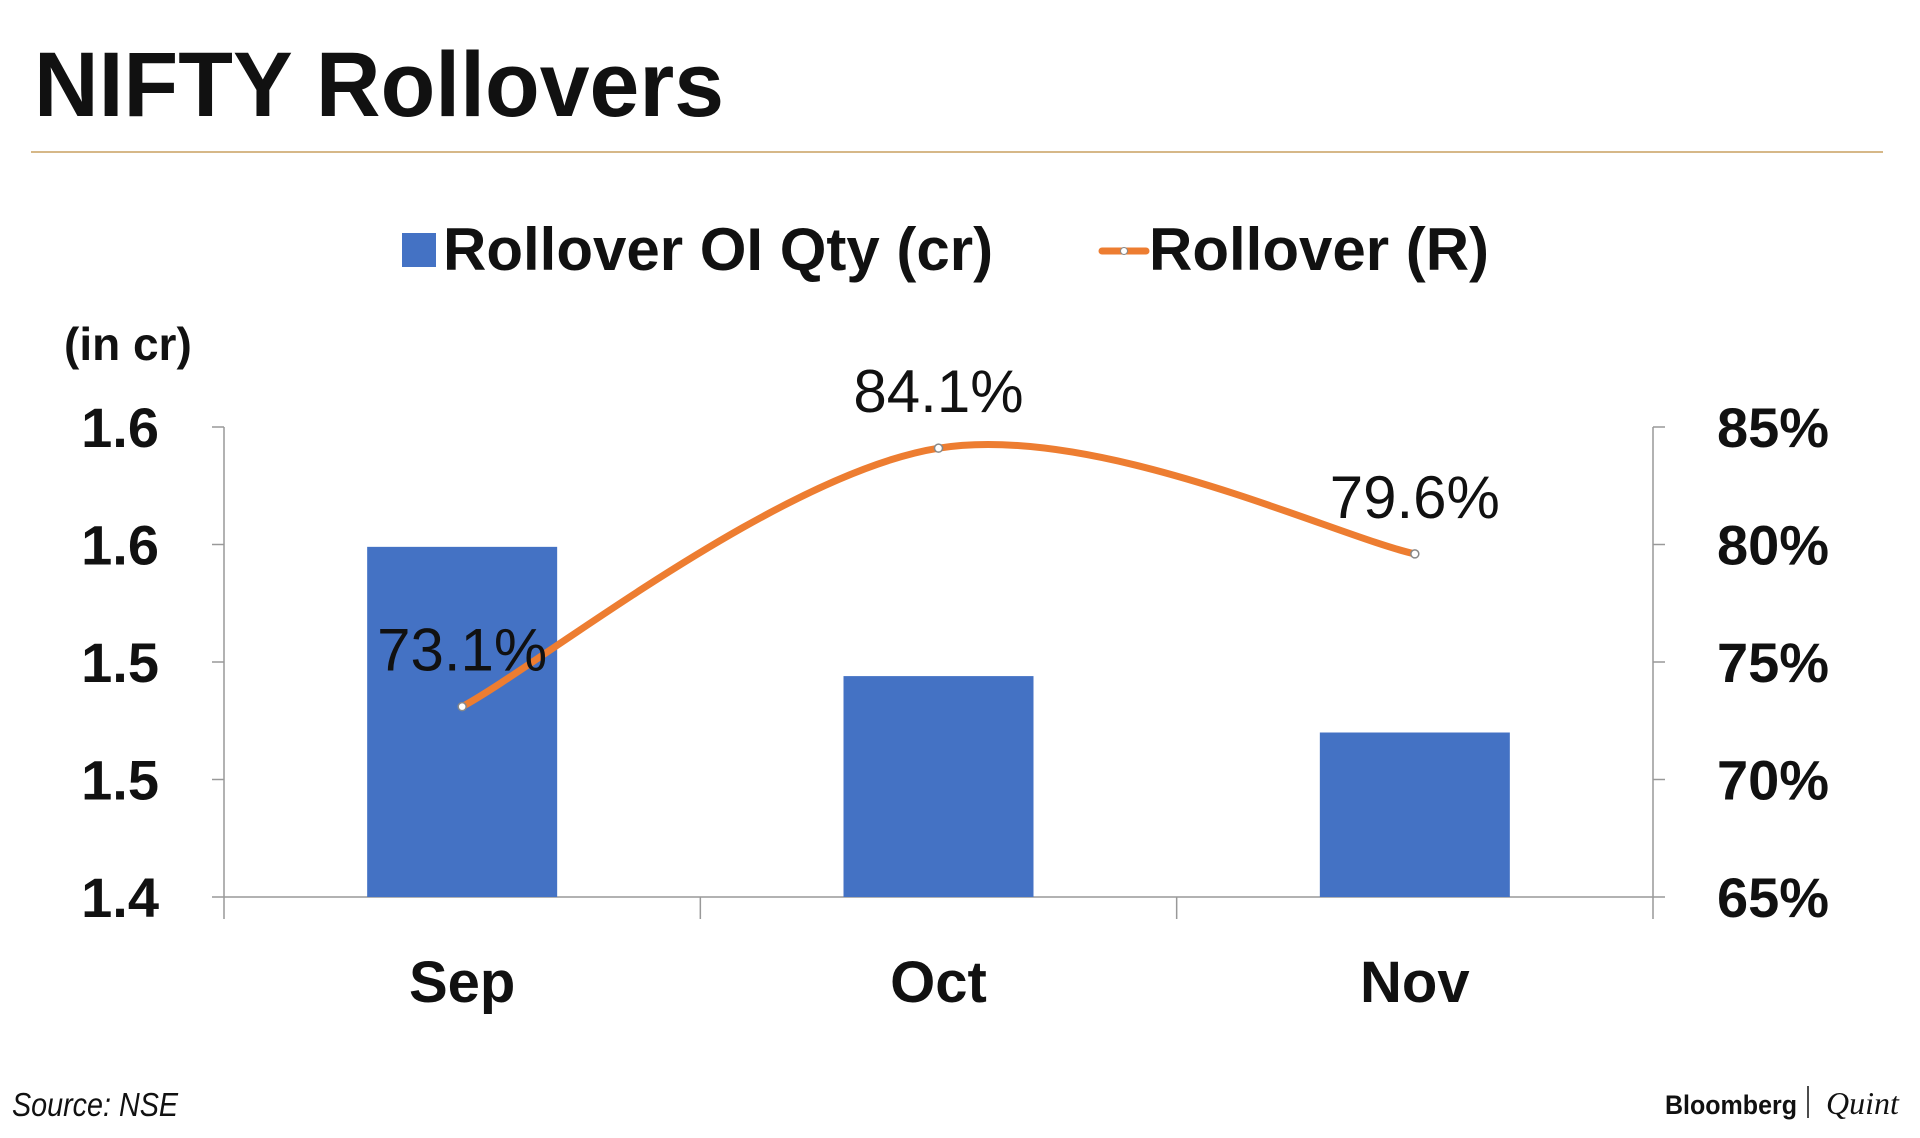  I want to click on brand-name: Quint, so click(1863, 1103).